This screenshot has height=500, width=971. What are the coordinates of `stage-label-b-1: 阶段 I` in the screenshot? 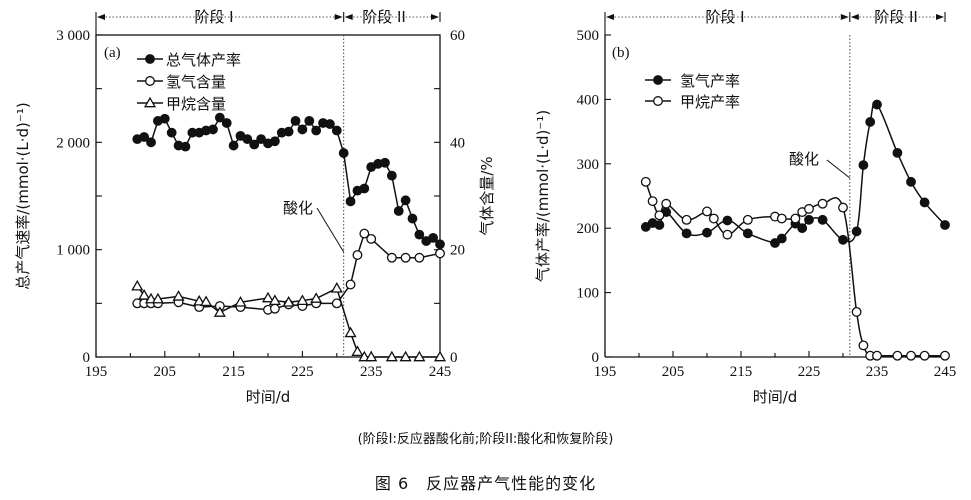 It's located at (724, 17).